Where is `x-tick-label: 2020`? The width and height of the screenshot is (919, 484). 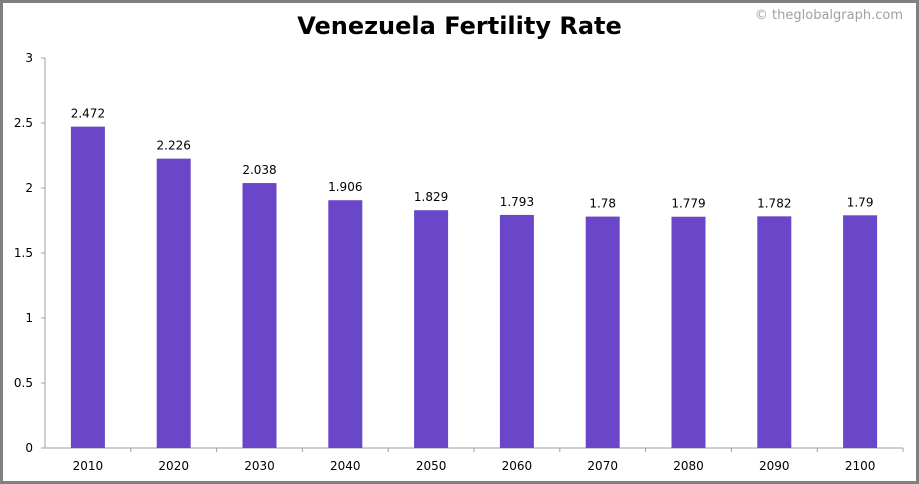
x-tick-label: 2020 is located at coordinates (173, 466).